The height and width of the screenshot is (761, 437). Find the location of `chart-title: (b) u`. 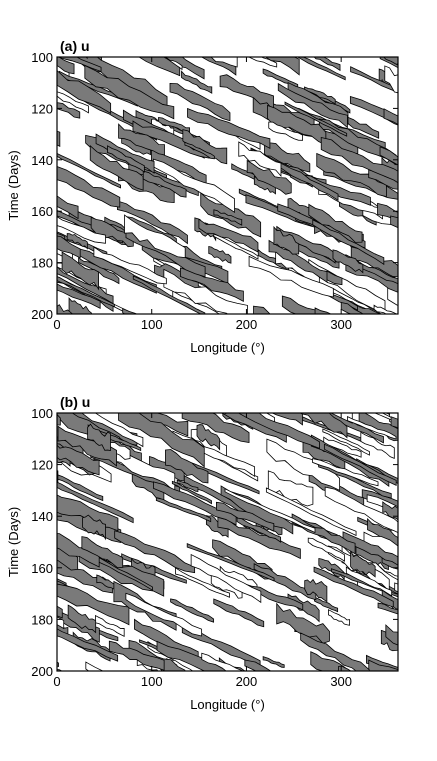

chart-title: (b) u is located at coordinates (75, 402).